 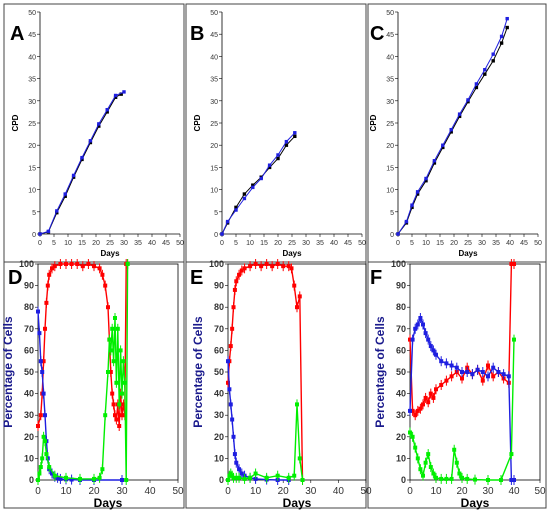 I want to click on panel-label: B, so click(x=197, y=34).